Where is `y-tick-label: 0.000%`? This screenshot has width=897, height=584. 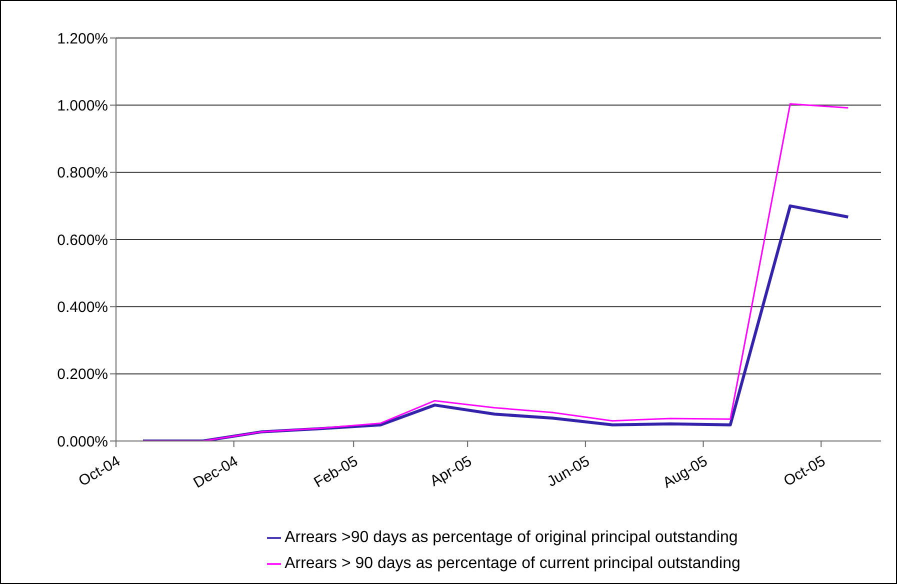 y-tick-label: 0.000% is located at coordinates (82, 441).